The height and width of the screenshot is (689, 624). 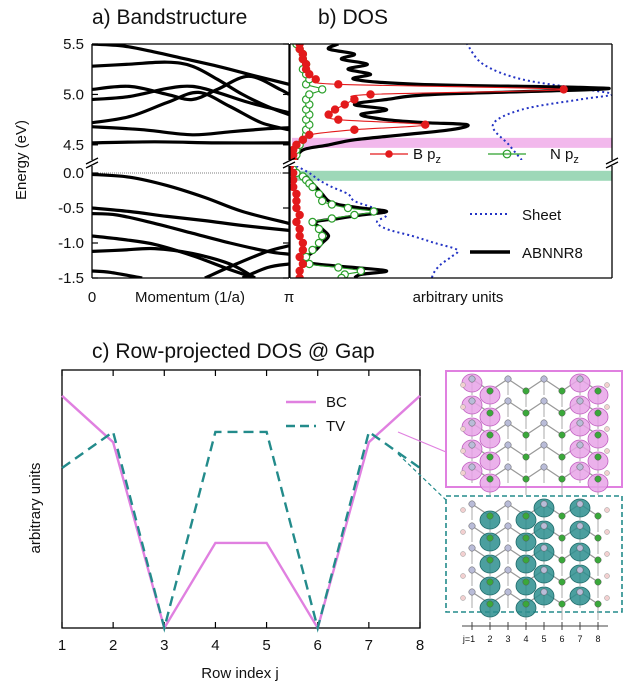 What do you see at coordinates (164, 645) in the screenshot?
I see `panel-c-xtick-2: 3` at bounding box center [164, 645].